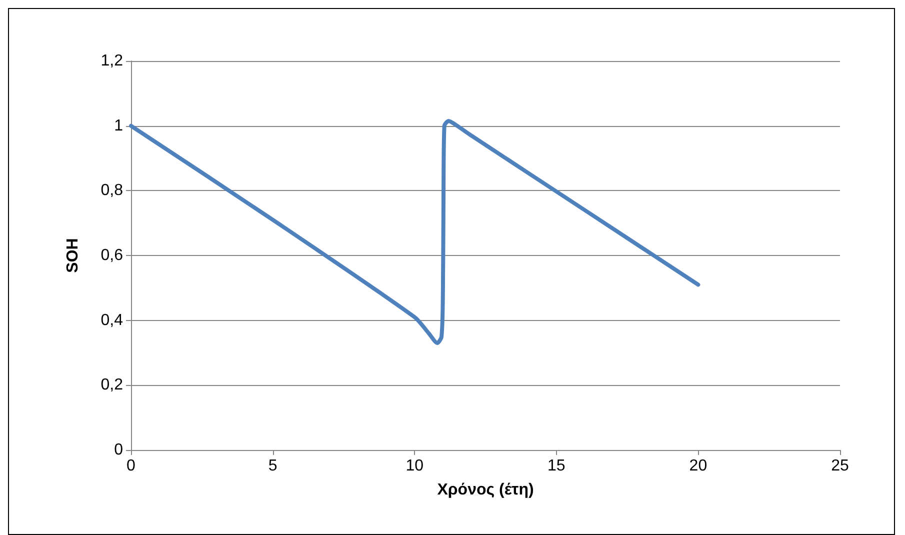 The height and width of the screenshot is (535, 905). Describe the element at coordinates (485, 490) in the screenshot. I see `x-axis-title: Χρόνος (έτη)` at that location.